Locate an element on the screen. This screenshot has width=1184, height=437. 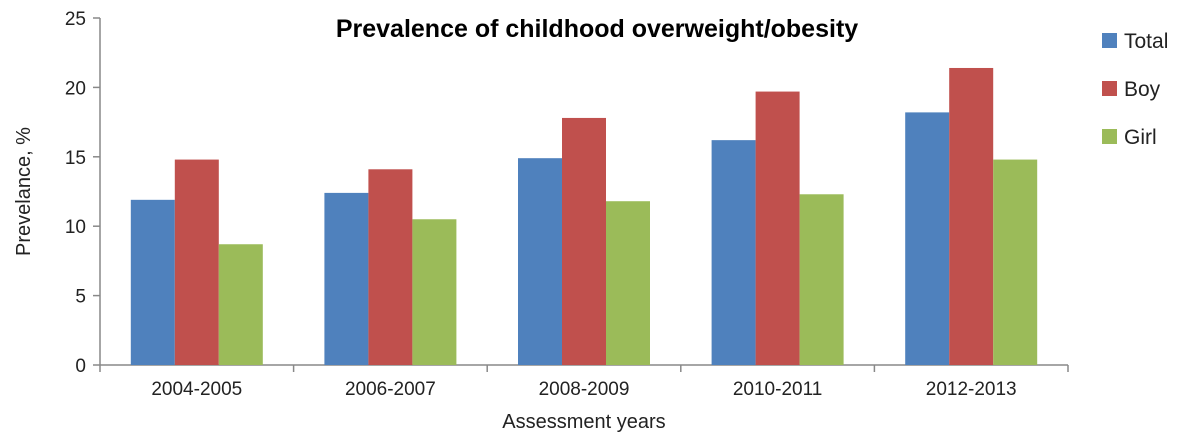
legend-label-boy: Boy is located at coordinates (1142, 89).